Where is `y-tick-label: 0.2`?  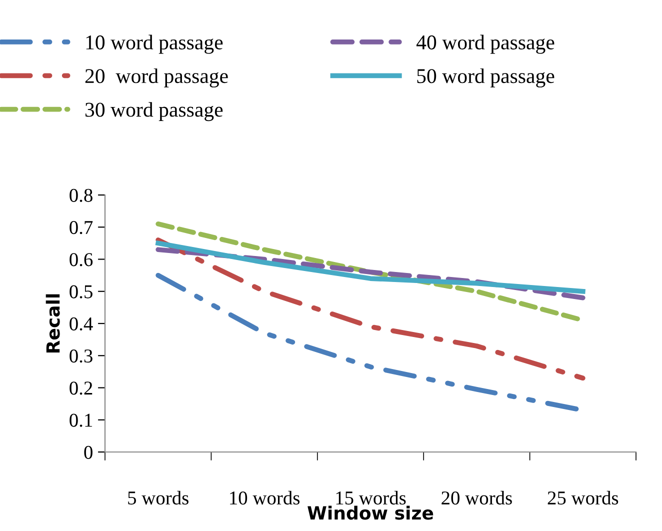
y-tick-label: 0.2 is located at coordinates (81, 388).